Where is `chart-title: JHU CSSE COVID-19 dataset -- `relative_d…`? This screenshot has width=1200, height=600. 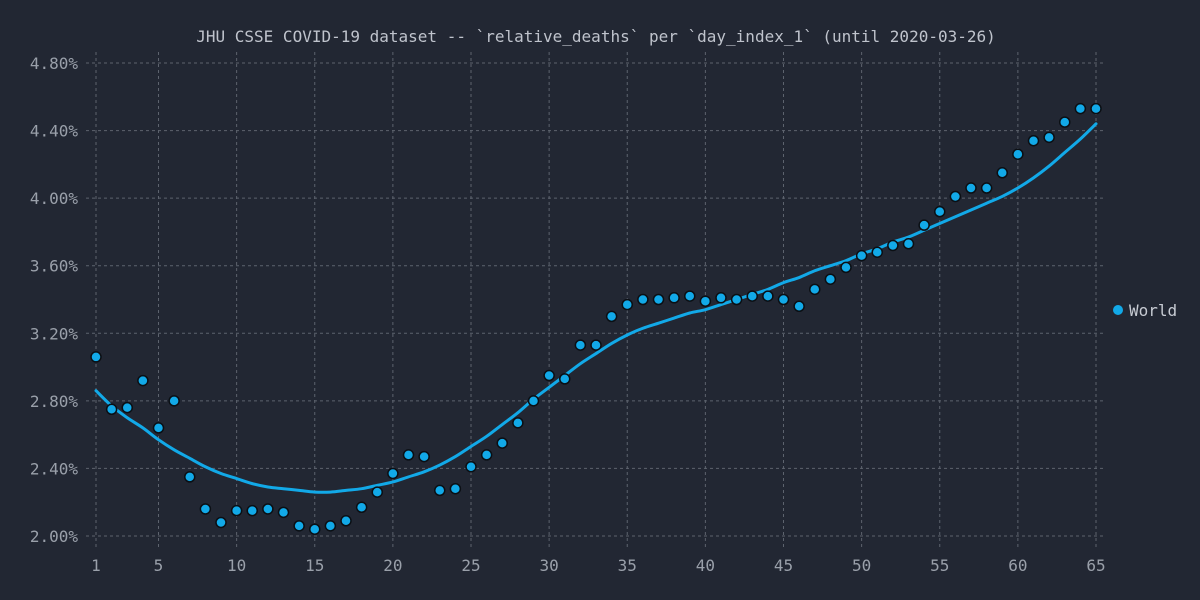 chart-title: JHU CSSE COVID-19 dataset -- `relative_d… is located at coordinates (596, 36).